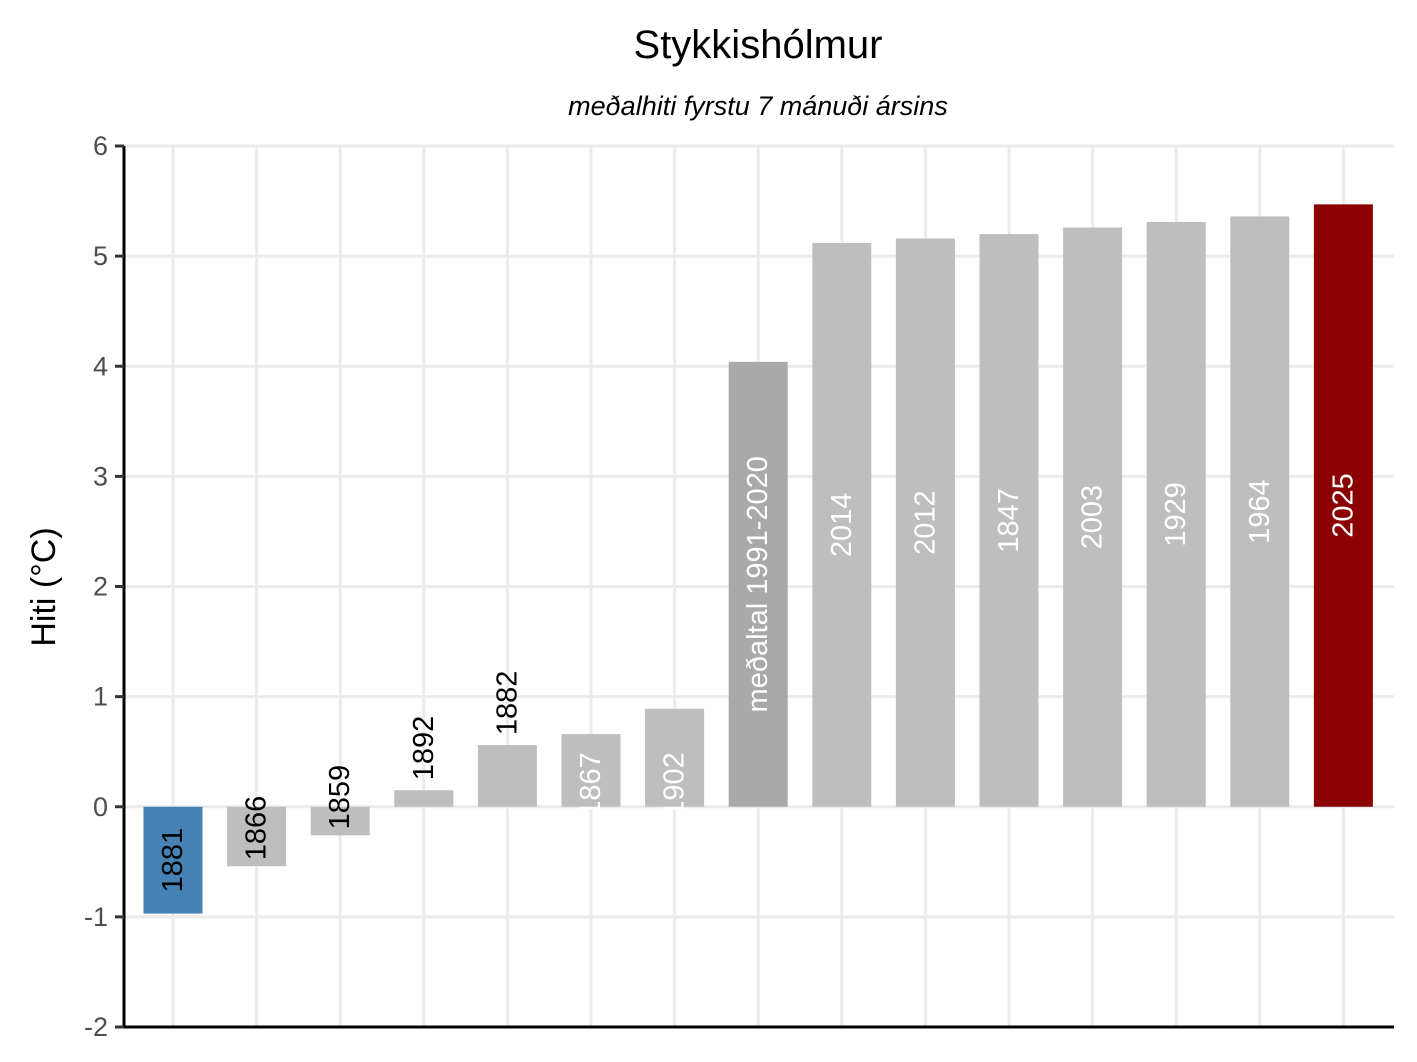  I want to click on bar-label-14: 2025, so click(1343, 505).